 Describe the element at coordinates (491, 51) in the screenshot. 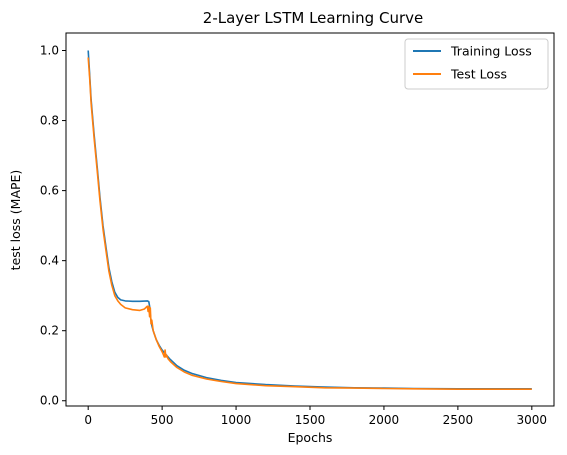

I see `legend-label-training-loss: Training Loss` at that location.